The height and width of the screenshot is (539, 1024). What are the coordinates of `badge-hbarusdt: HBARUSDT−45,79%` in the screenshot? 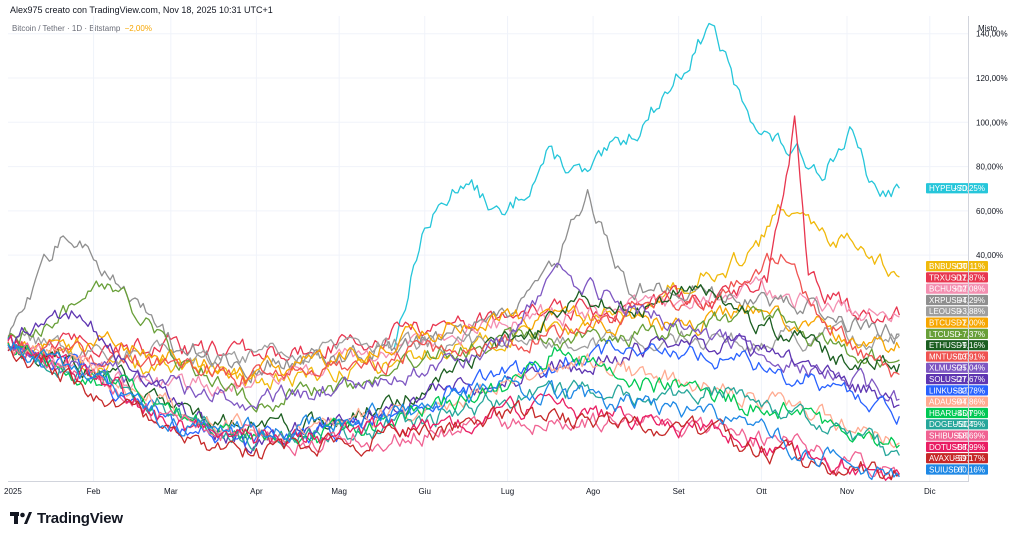 It's located at (957, 413).